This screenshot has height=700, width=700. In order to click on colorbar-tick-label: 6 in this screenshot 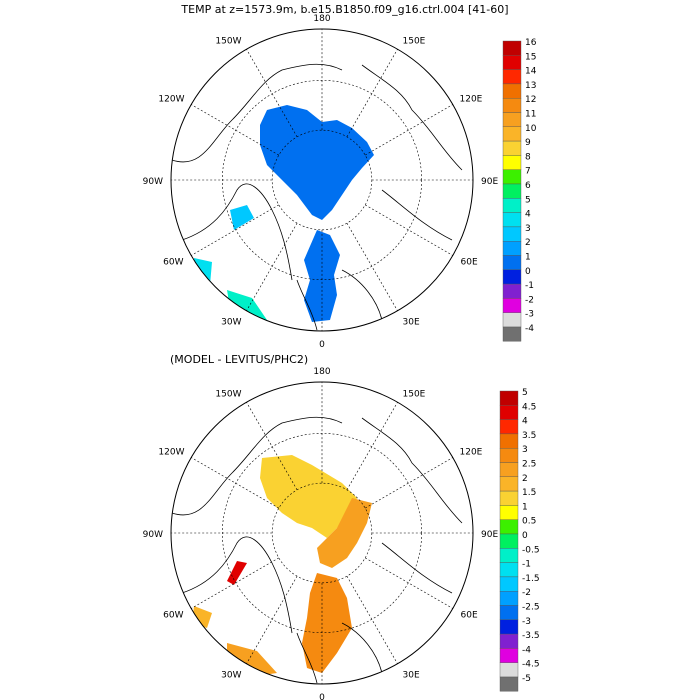, I will do `click(528, 186)`.